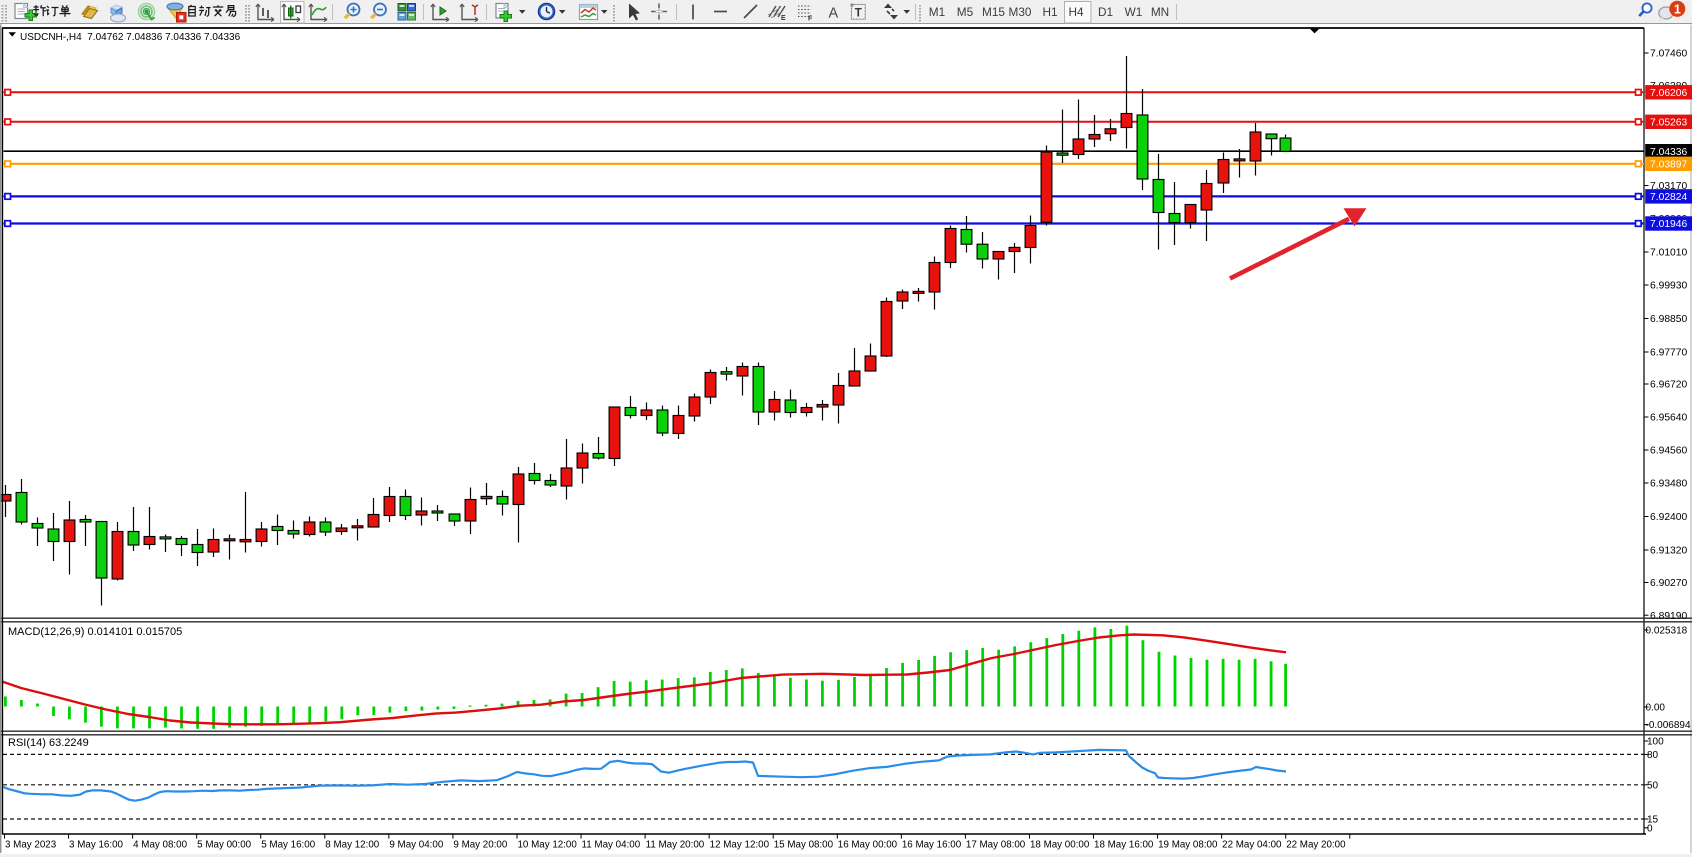 This screenshot has height=857, width=1692. Describe the element at coordinates (1160, 12) in the screenshot. I see `svg-text: MN` at that location.